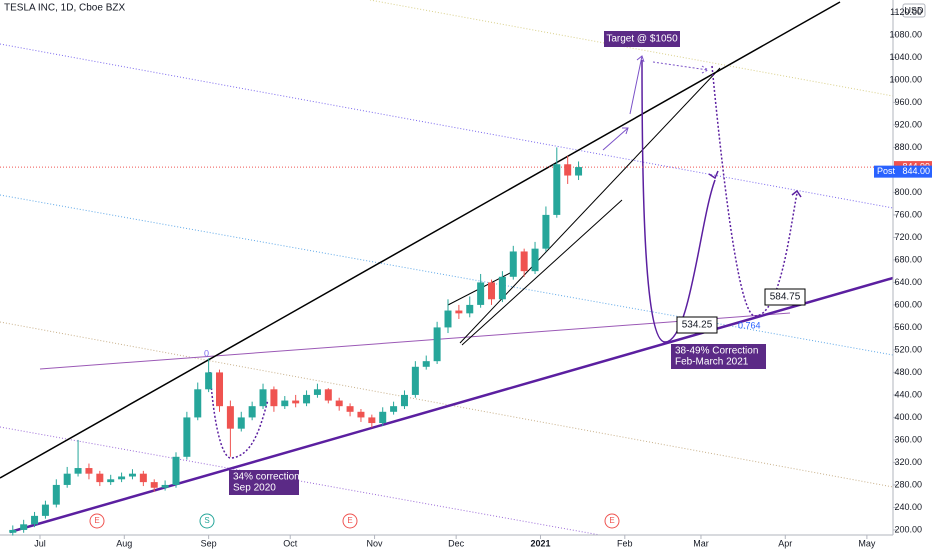  Describe the element at coordinates (625, 543) in the screenshot. I see `x-tick-label: Feb` at that location.